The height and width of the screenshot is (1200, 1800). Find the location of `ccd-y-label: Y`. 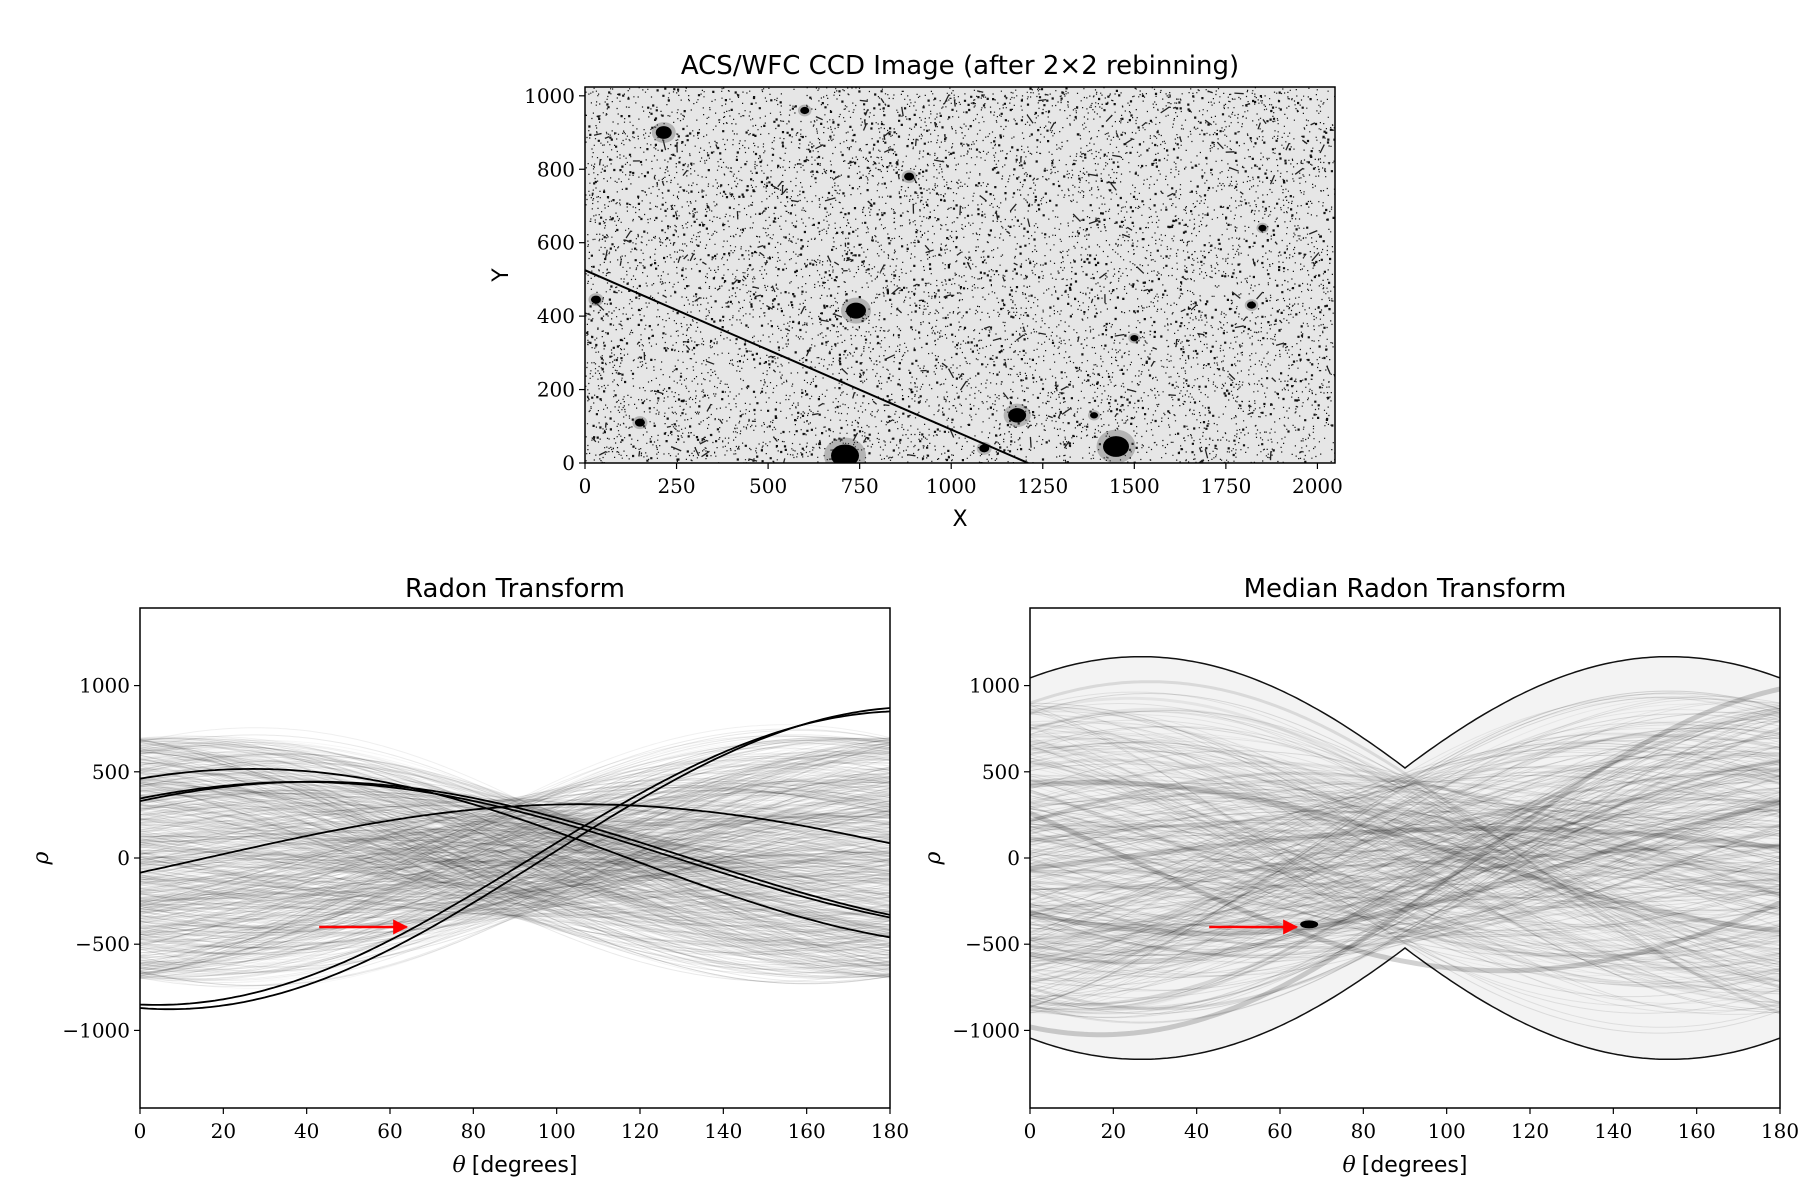

ccd-y-label: Y is located at coordinates (501, 275).